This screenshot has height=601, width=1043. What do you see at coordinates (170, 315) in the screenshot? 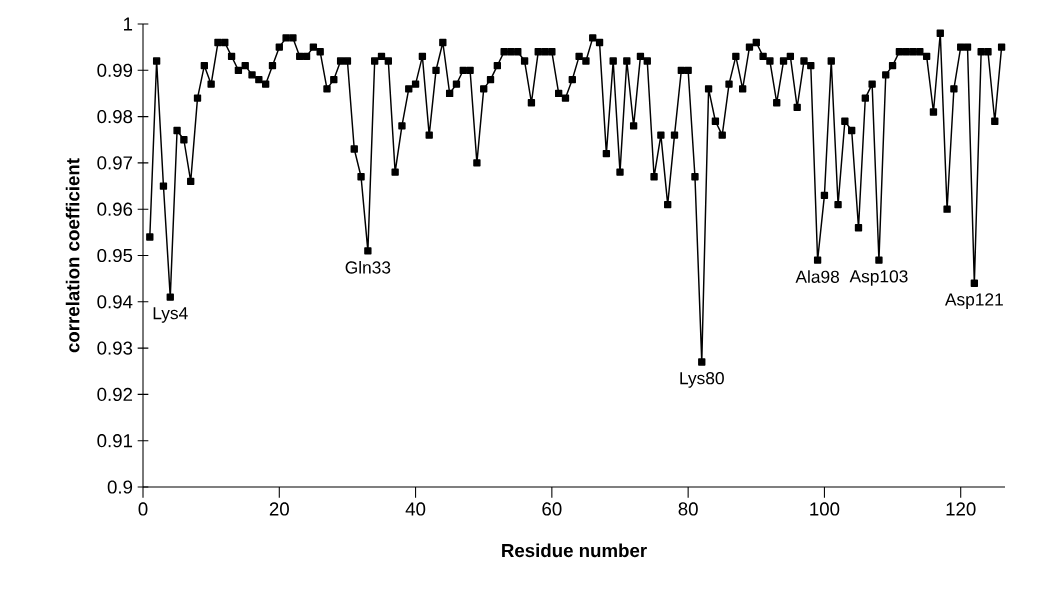
I see `annotation: Lys4` at bounding box center [170, 315].